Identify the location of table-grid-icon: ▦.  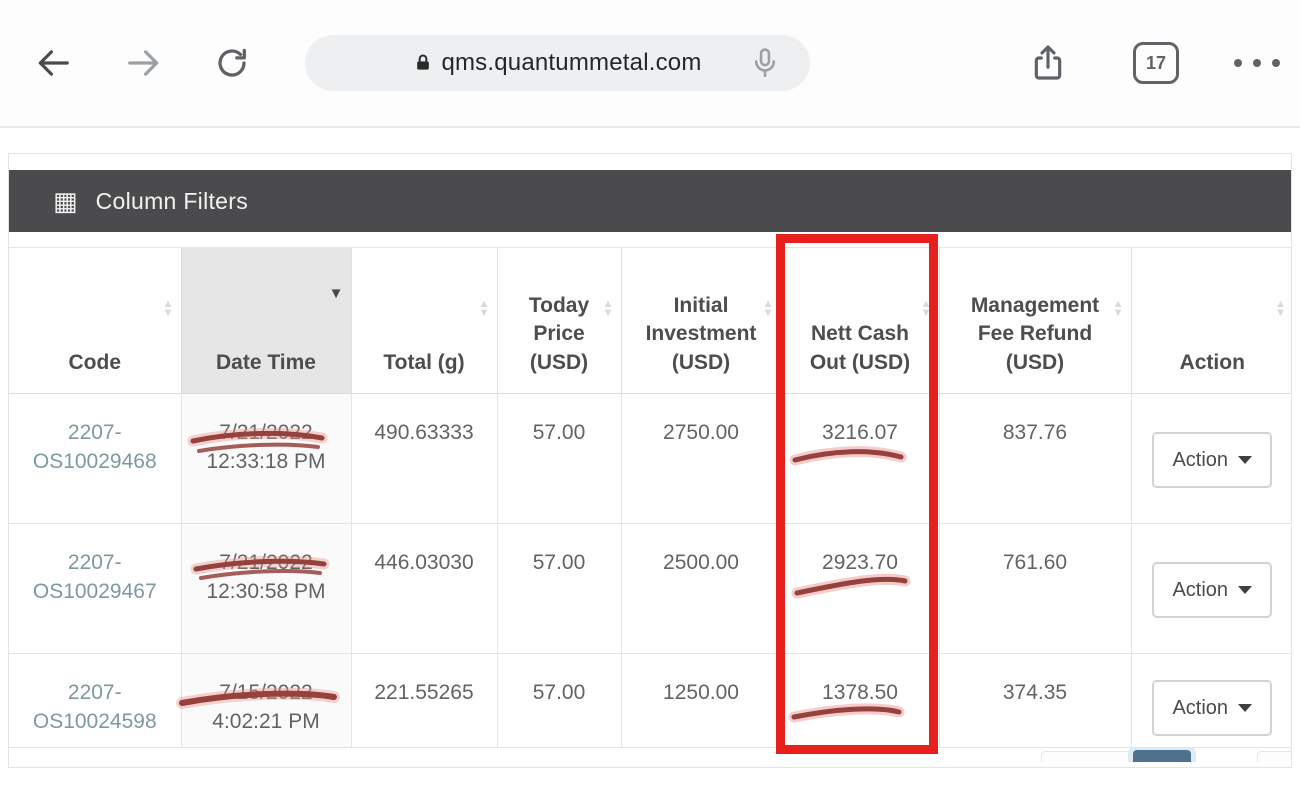
(65, 201).